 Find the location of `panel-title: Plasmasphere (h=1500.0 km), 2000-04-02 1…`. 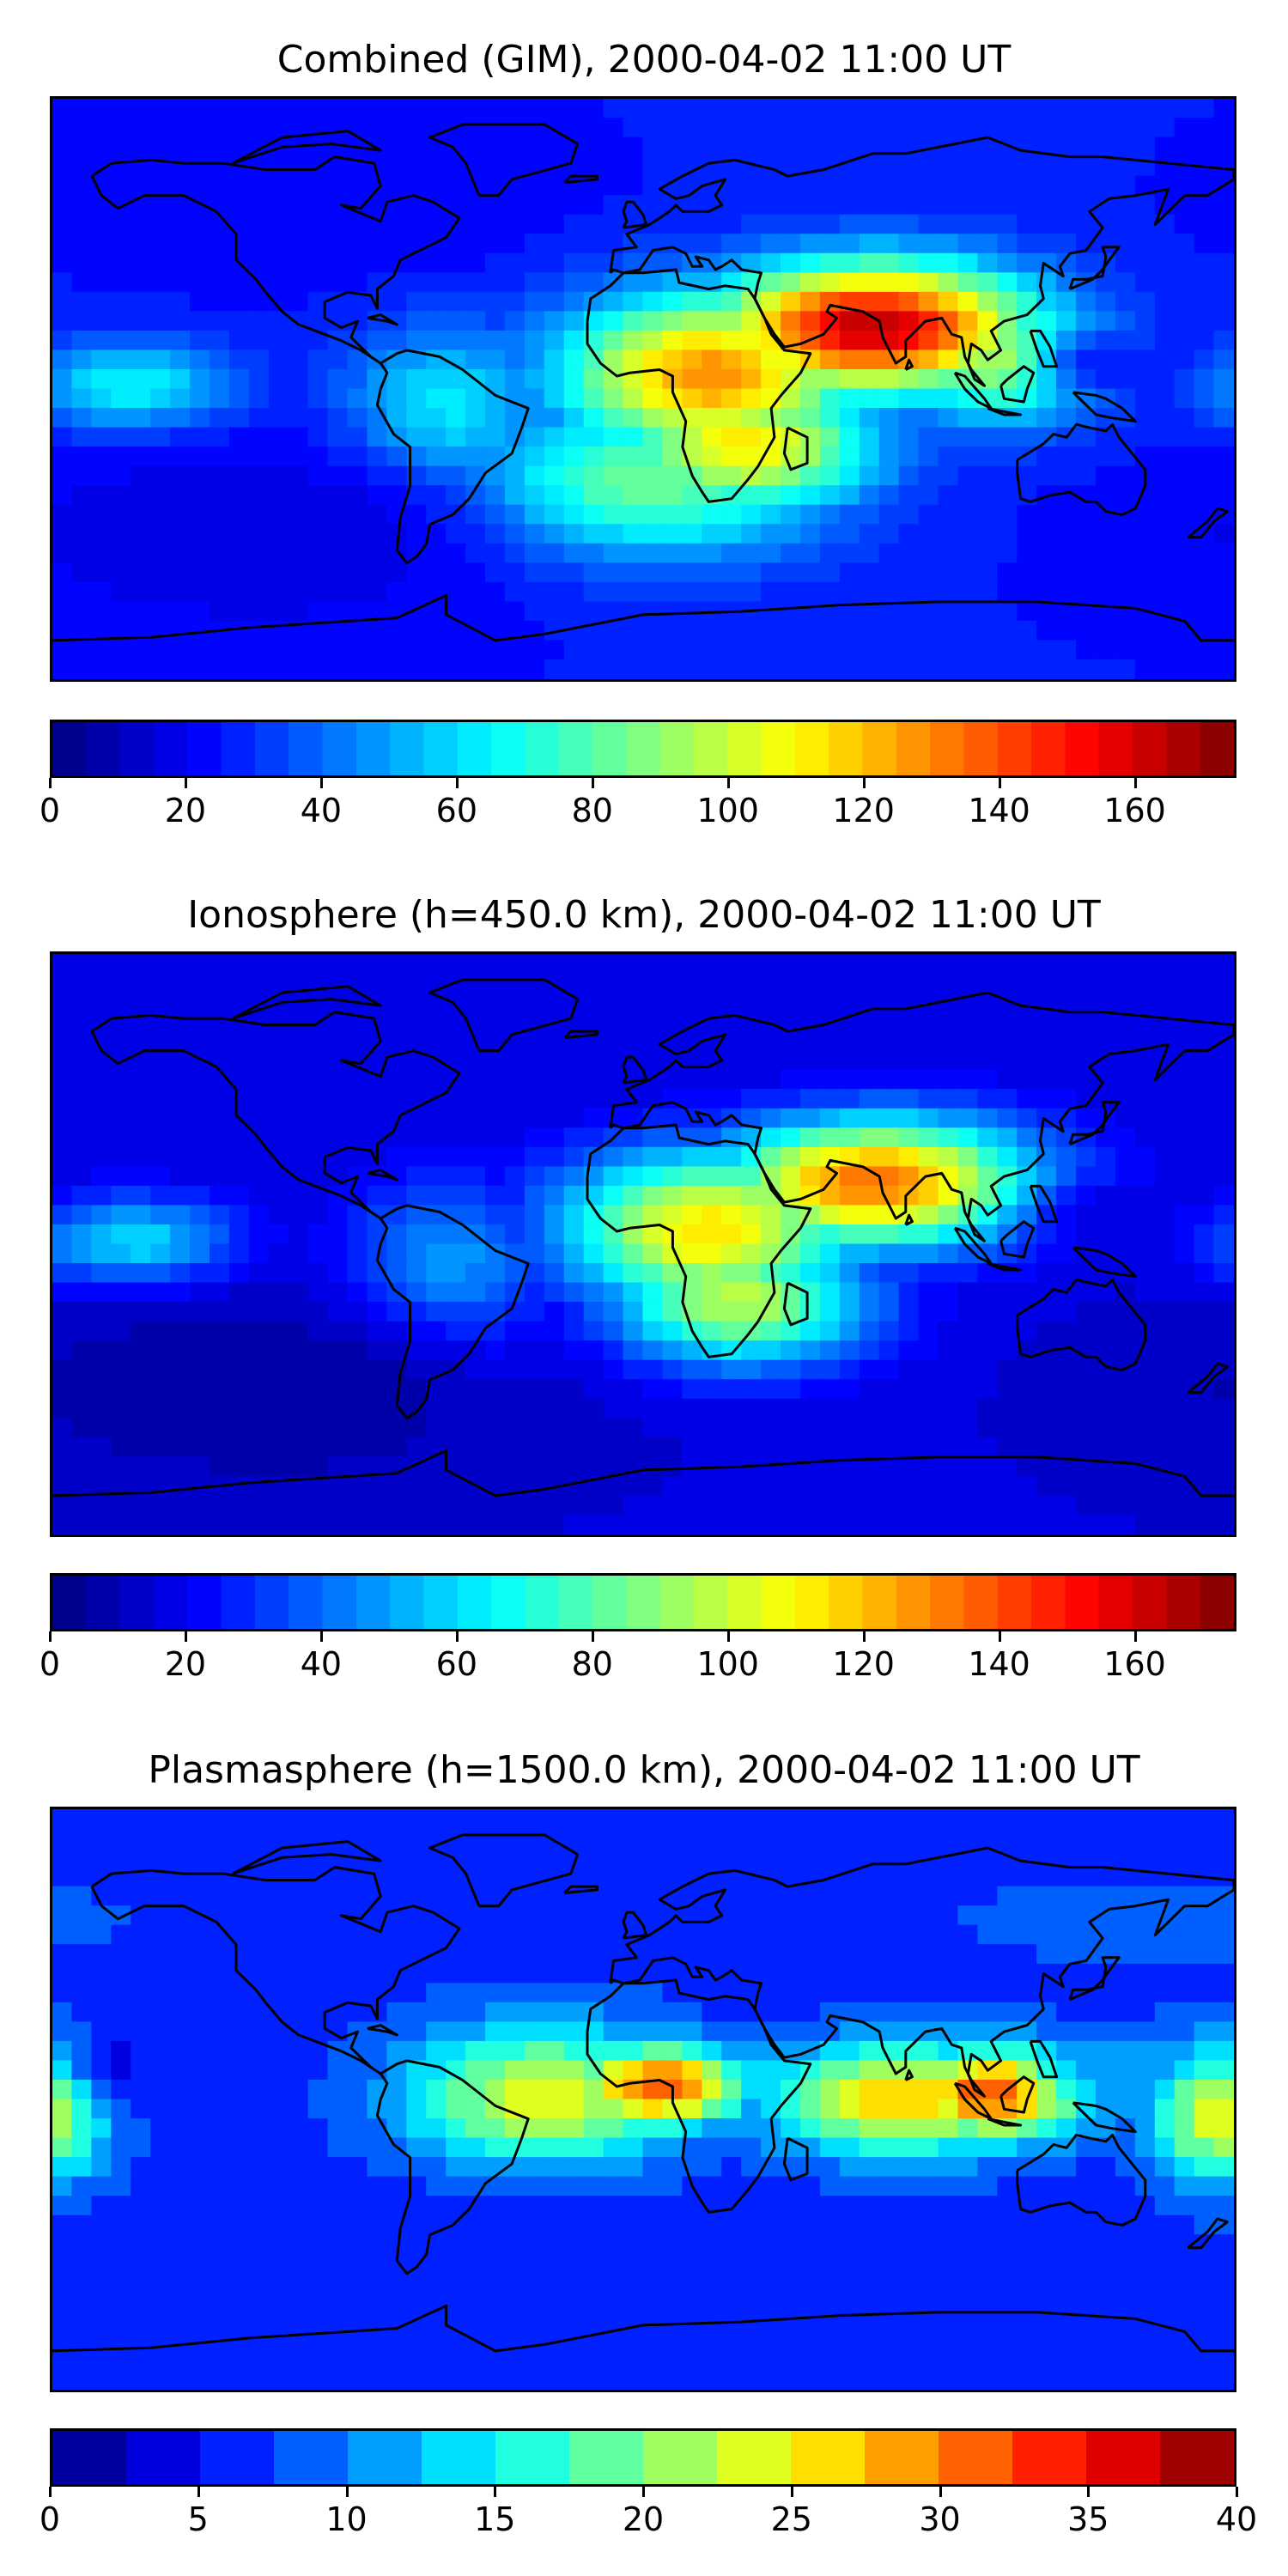

panel-title: Plasmasphere (h=1500.0 km), 2000-04-02 1… is located at coordinates (644, 1770).